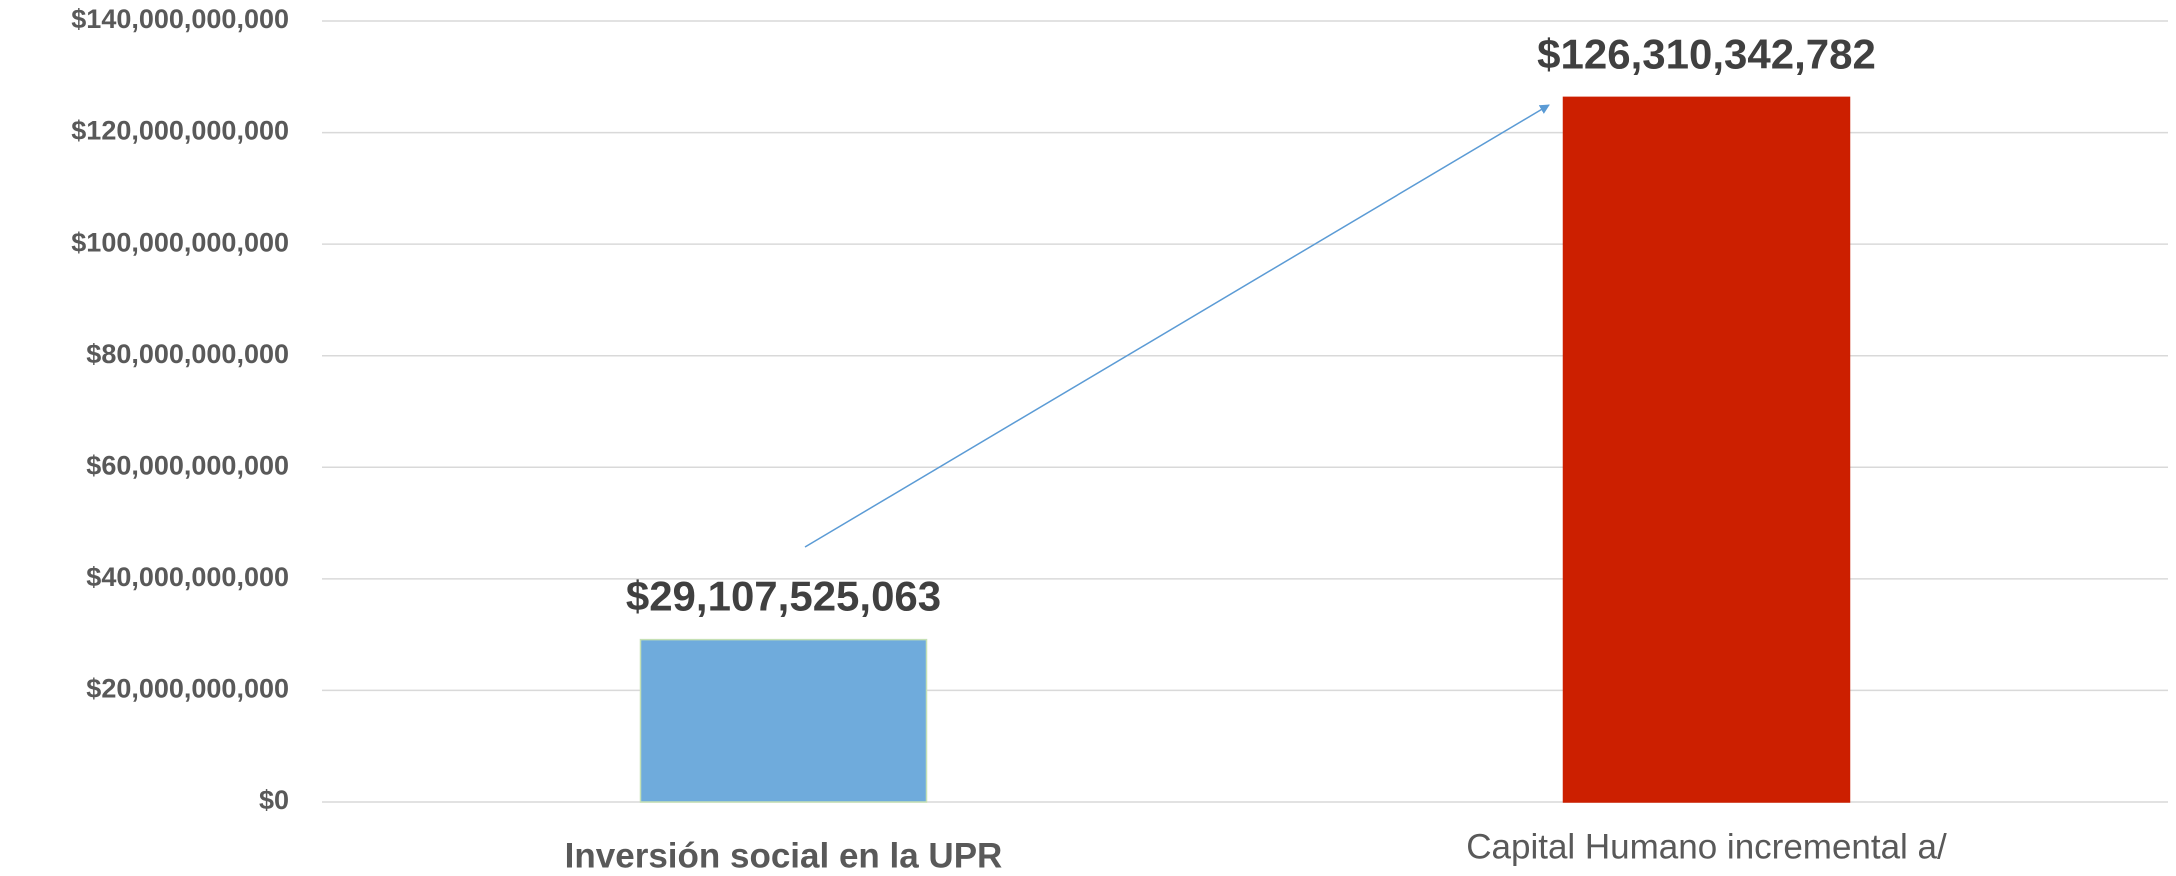  I want to click on x-tick-label: Capital Humano incremental a/, so click(1706, 846).